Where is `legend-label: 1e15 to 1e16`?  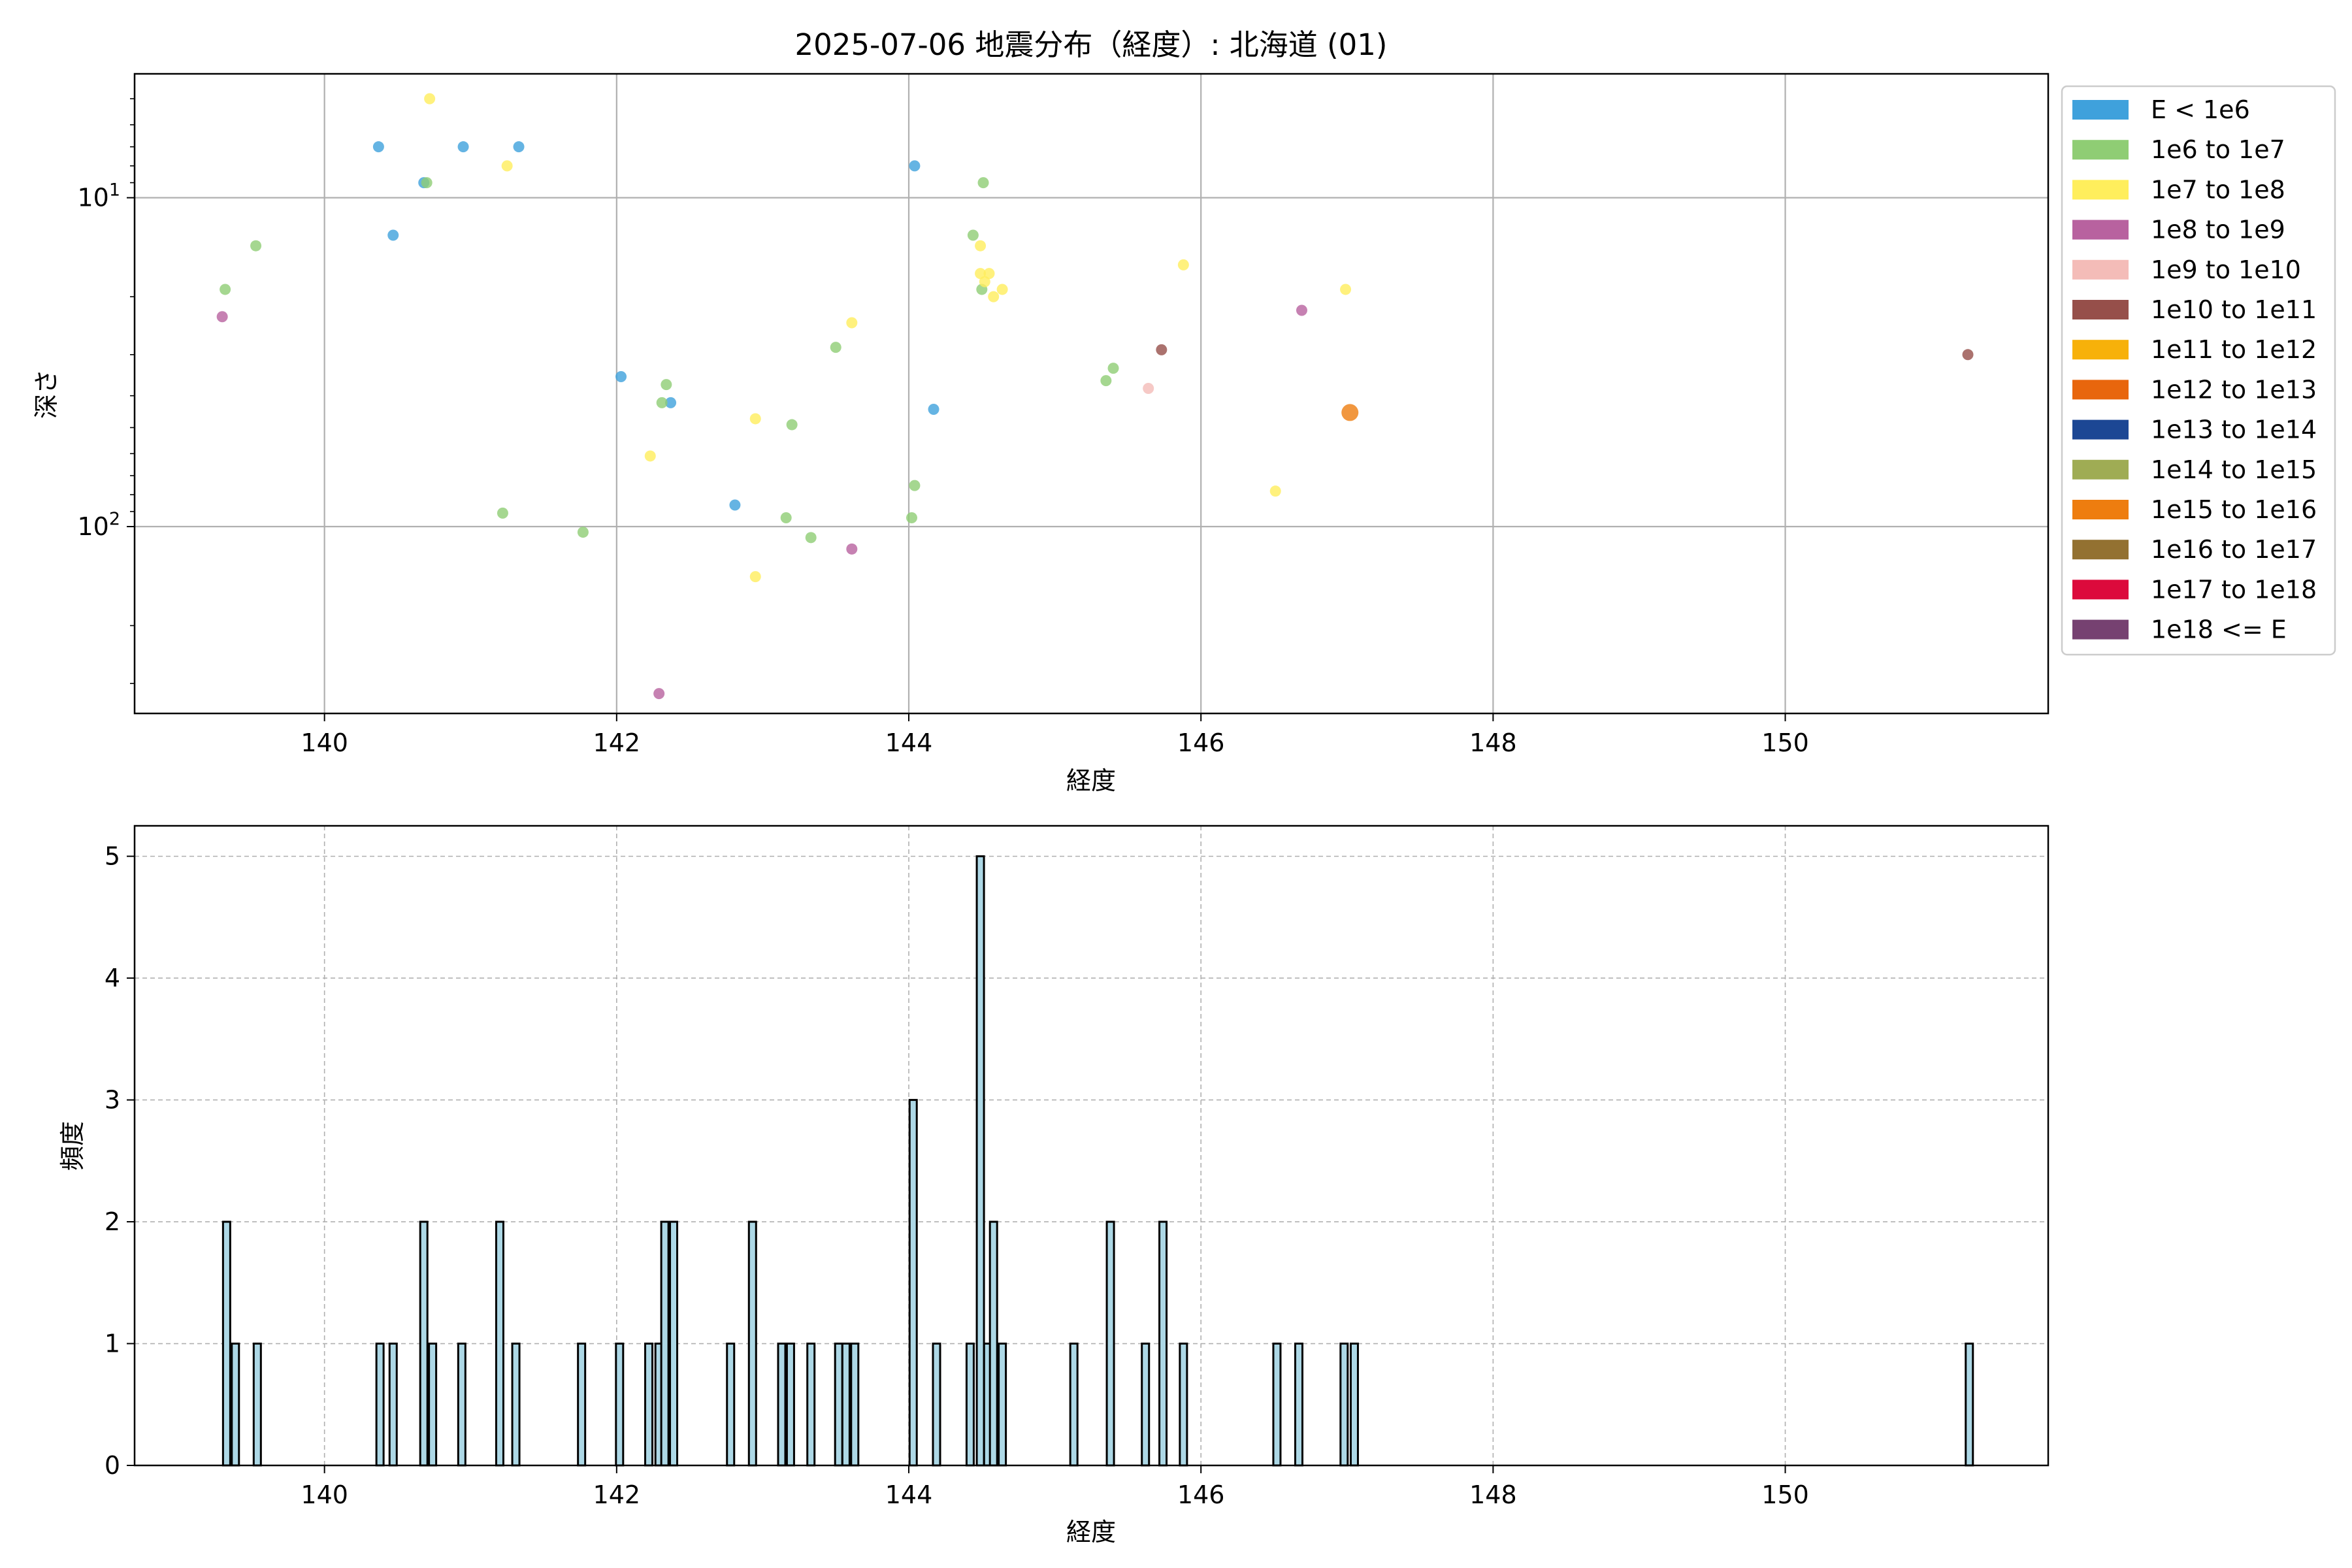
legend-label: 1e15 to 1e16 is located at coordinates (2234, 509).